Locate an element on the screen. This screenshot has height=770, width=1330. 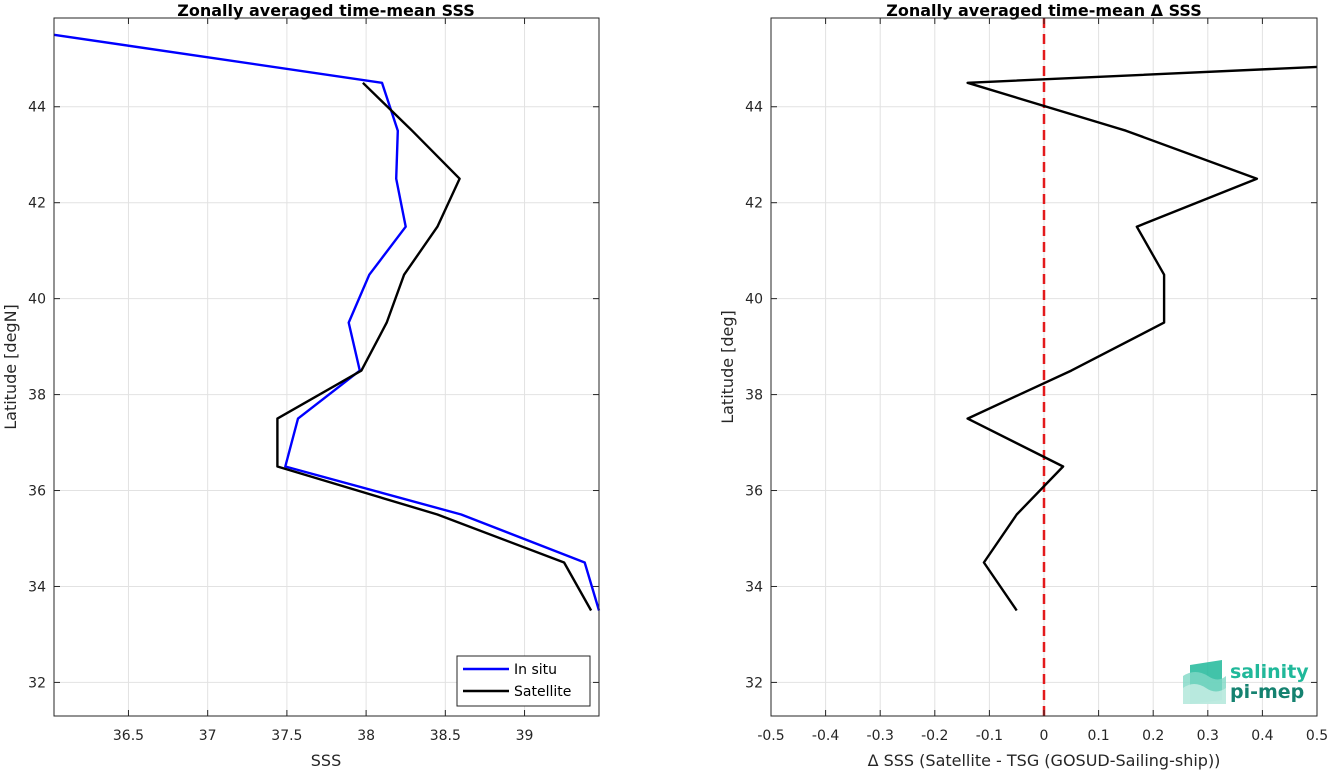
x-tick-label: 0 is located at coordinates (1044, 736).